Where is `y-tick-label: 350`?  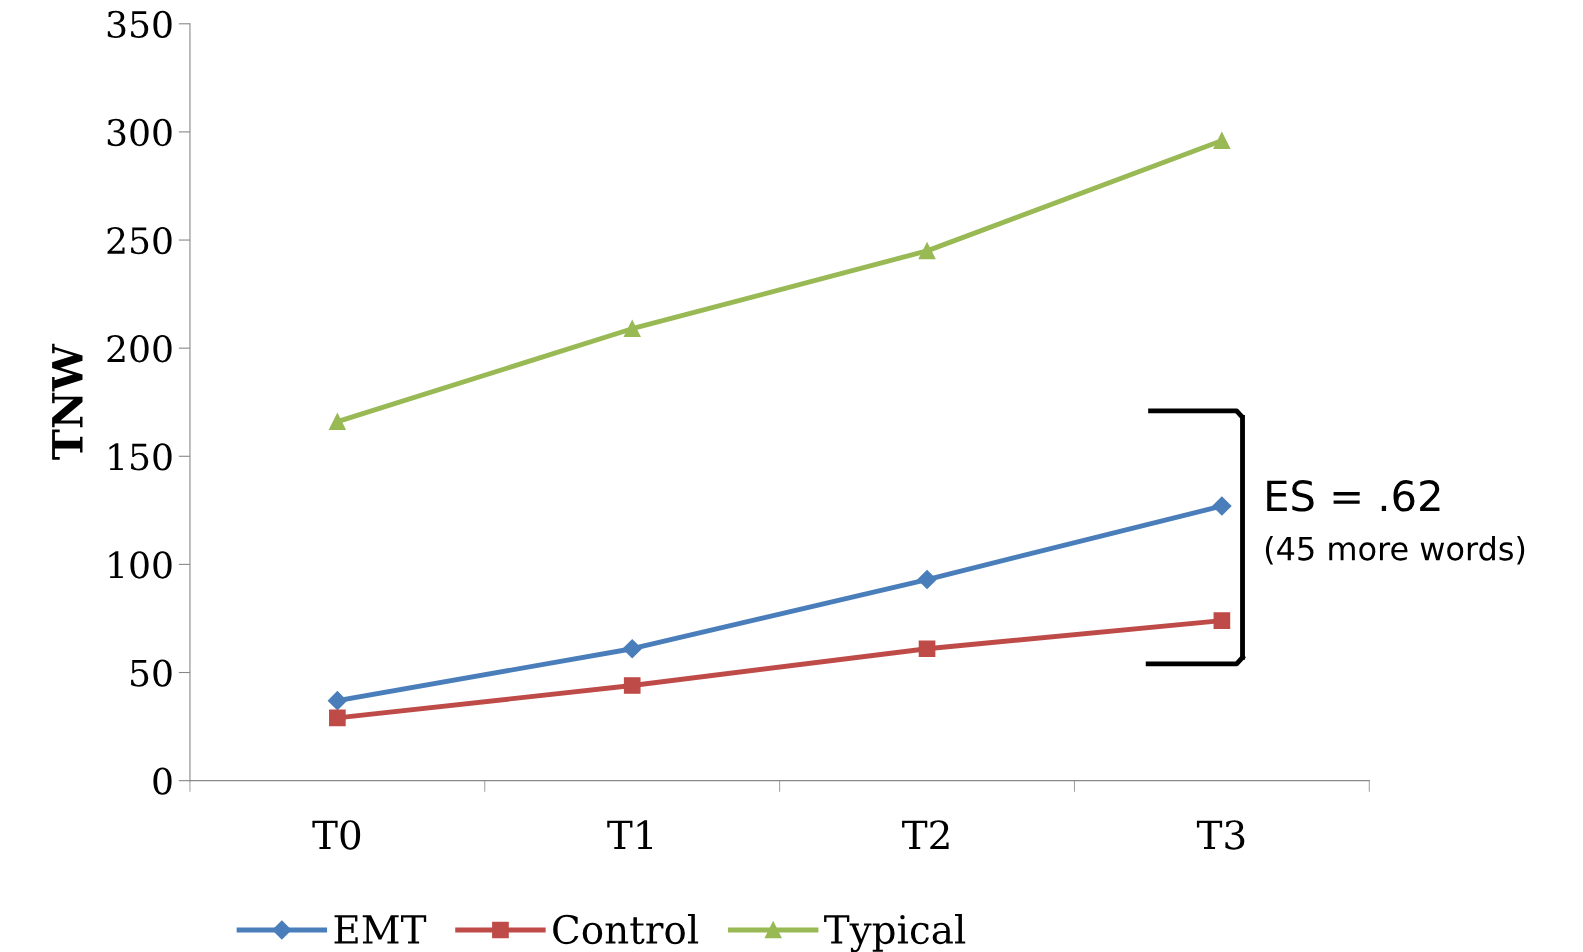 y-tick-label: 350 is located at coordinates (139, 24).